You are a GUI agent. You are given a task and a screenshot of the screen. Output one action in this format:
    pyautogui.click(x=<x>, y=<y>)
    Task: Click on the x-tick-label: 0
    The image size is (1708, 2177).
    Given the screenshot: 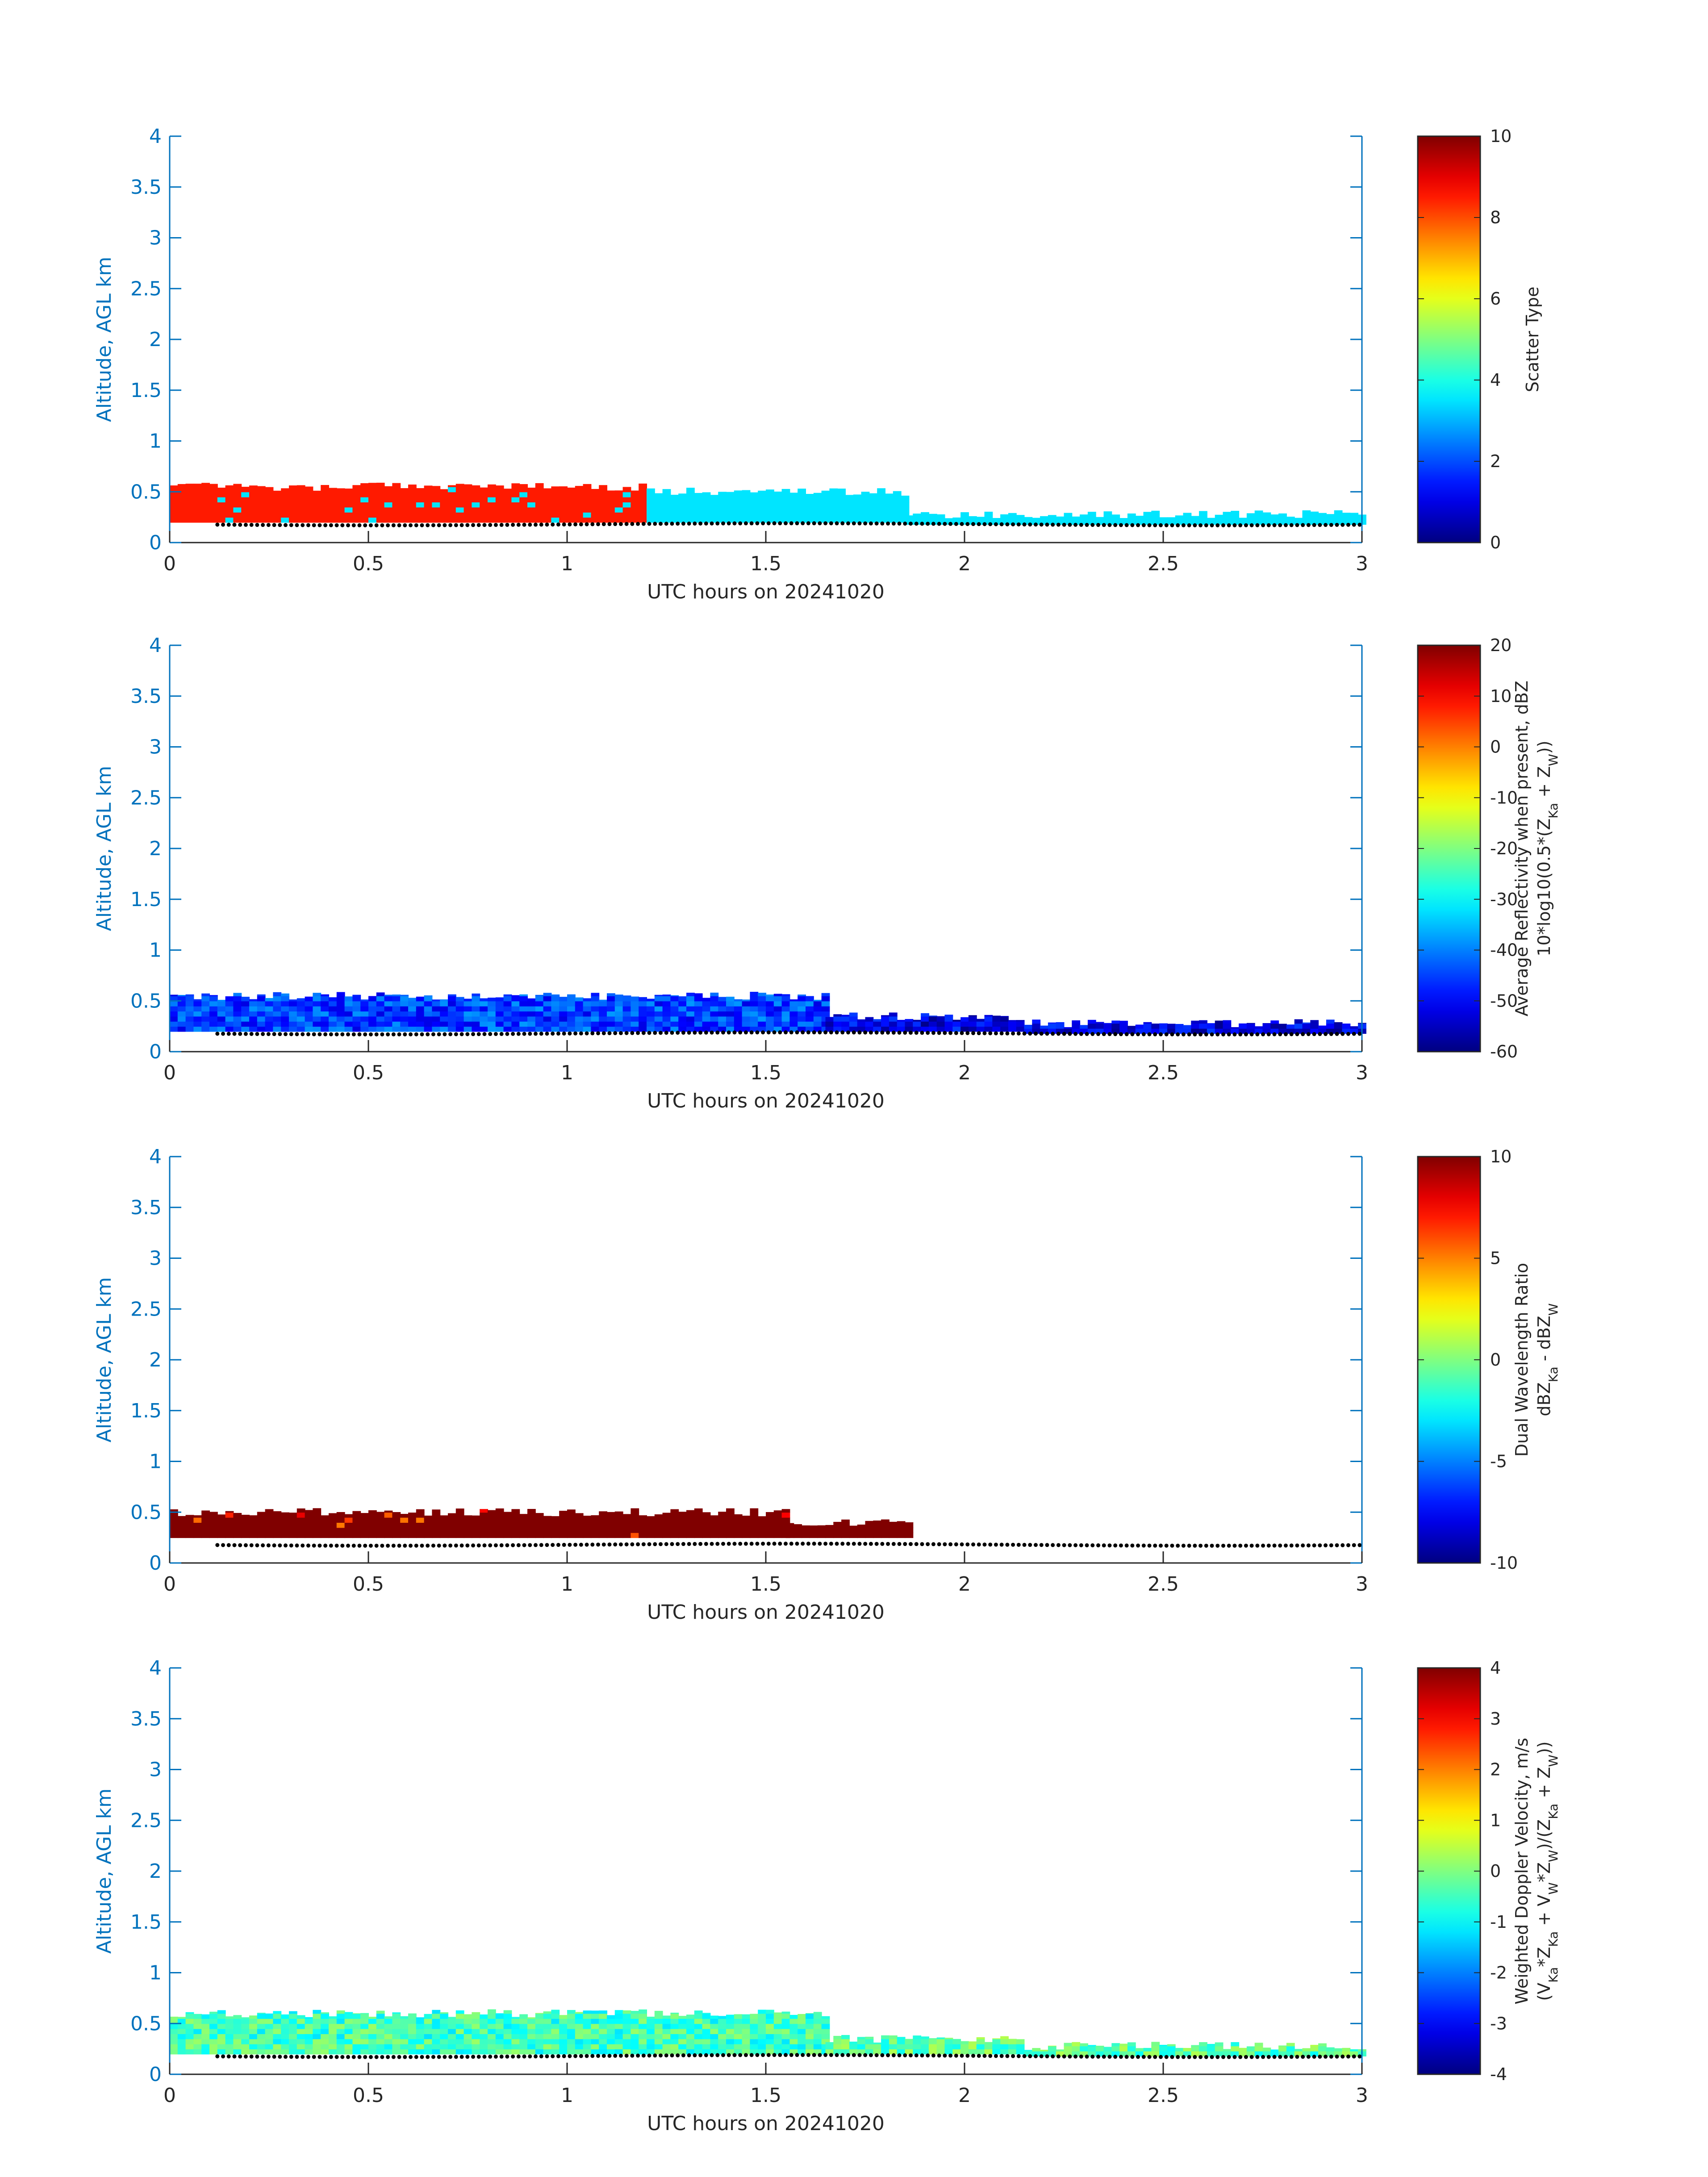 What is the action you would take?
    pyautogui.click(x=169, y=563)
    